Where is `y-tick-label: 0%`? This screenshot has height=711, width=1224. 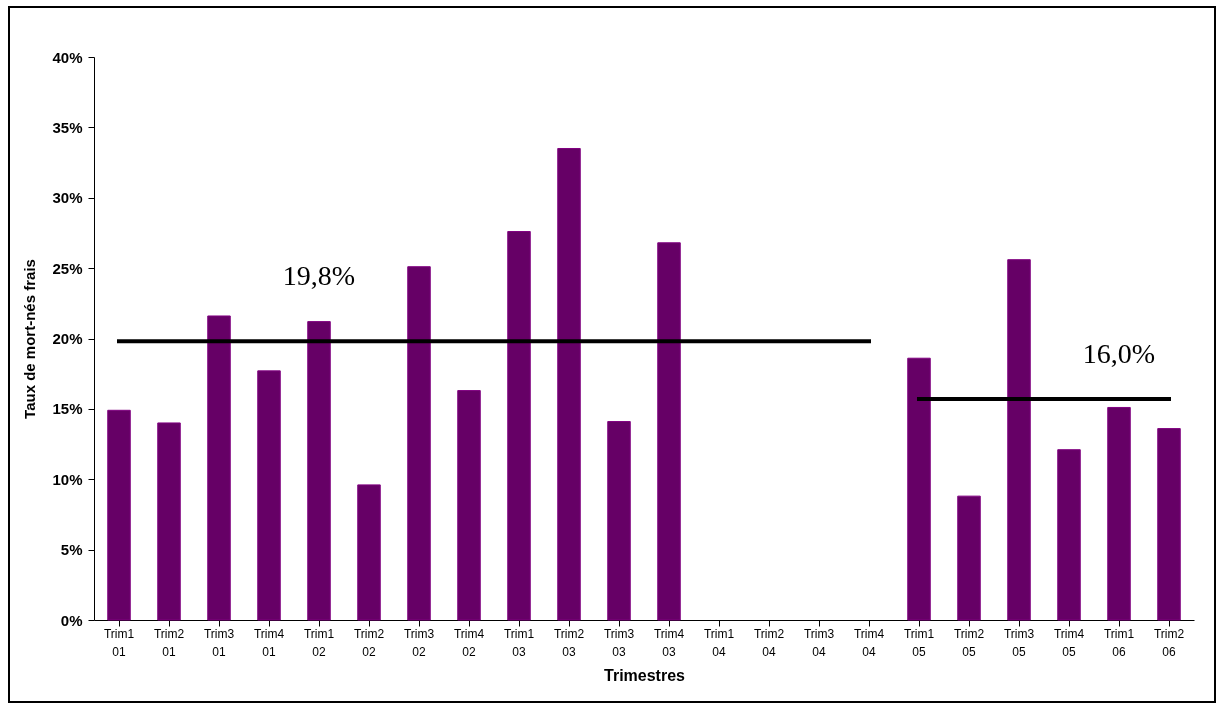
y-tick-label: 0% is located at coordinates (71, 620).